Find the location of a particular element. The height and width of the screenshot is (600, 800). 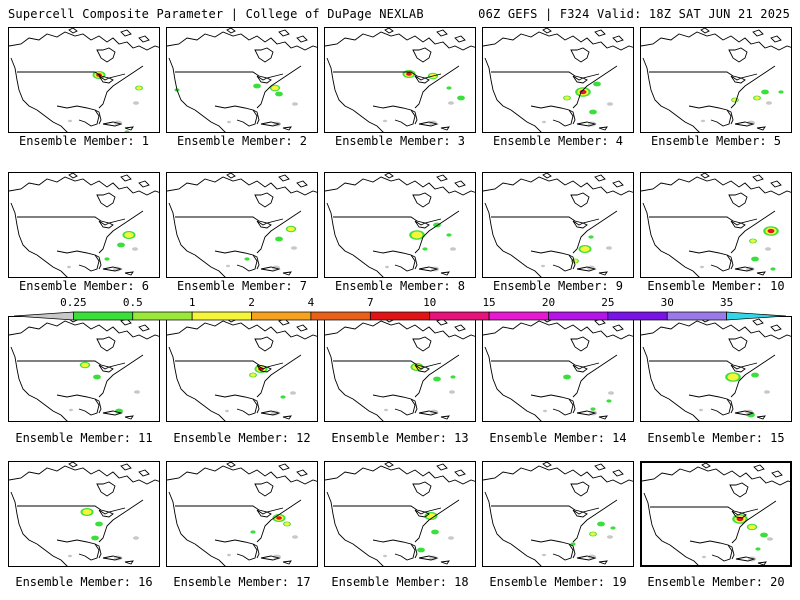

ensemble-member-7-map is located at coordinates (242, 225).